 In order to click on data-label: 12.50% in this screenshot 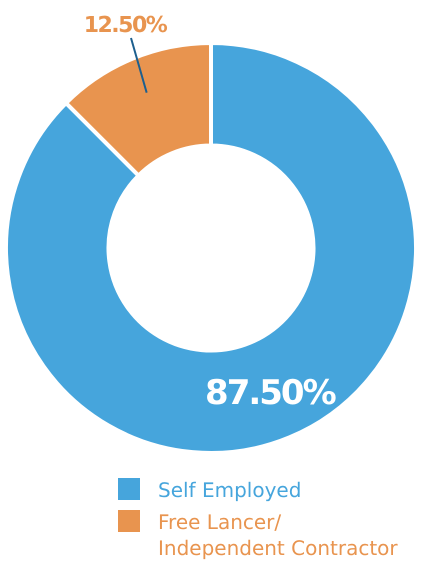, I will do `click(126, 25)`.